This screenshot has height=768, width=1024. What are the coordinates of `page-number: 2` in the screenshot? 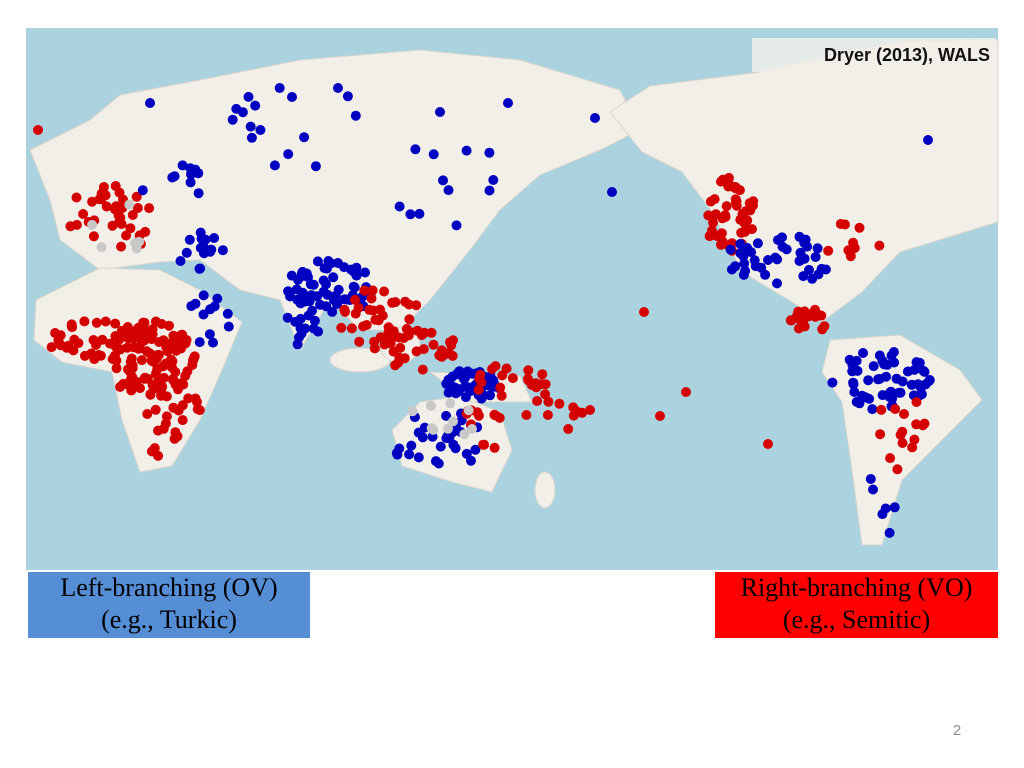 It's located at (957, 730).